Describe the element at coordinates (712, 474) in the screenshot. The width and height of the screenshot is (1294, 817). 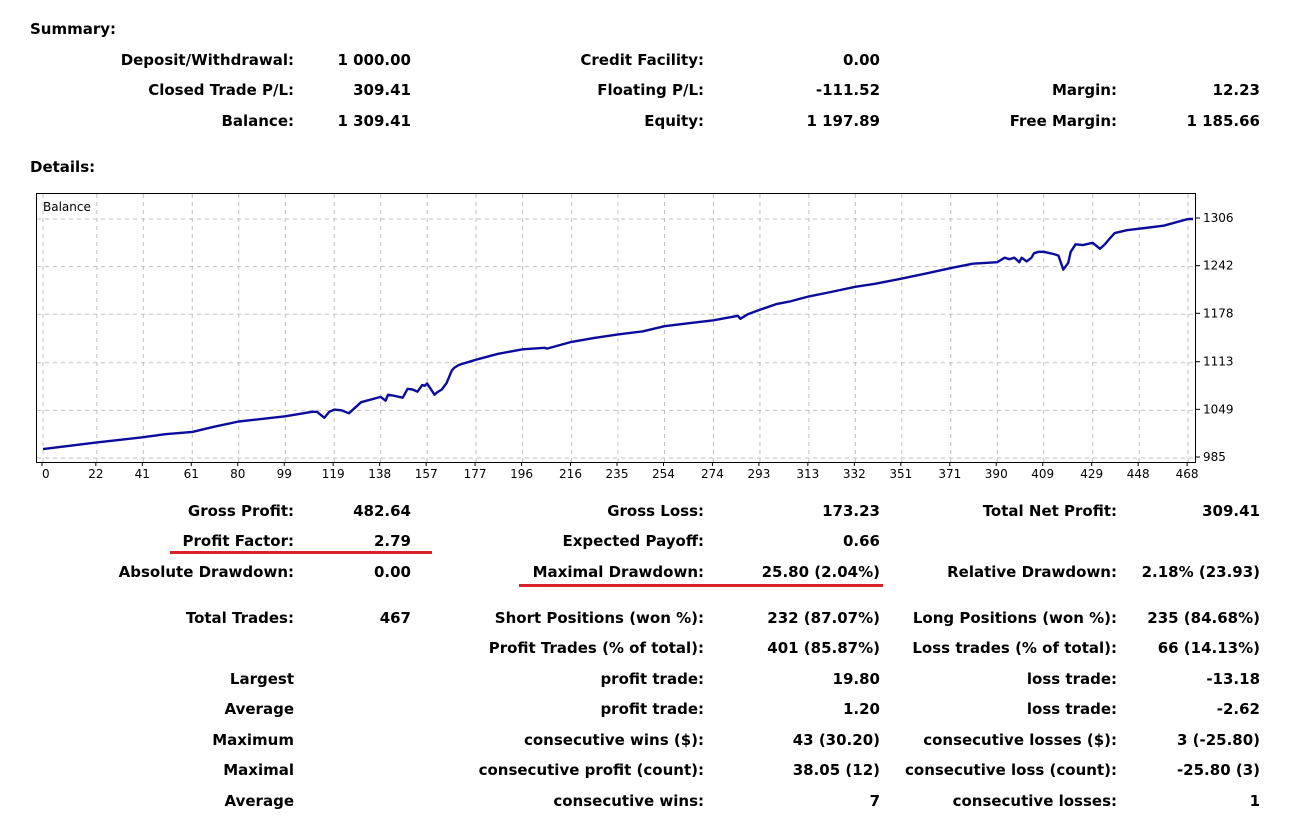
I see `x-axis-tick-label: 274` at that location.